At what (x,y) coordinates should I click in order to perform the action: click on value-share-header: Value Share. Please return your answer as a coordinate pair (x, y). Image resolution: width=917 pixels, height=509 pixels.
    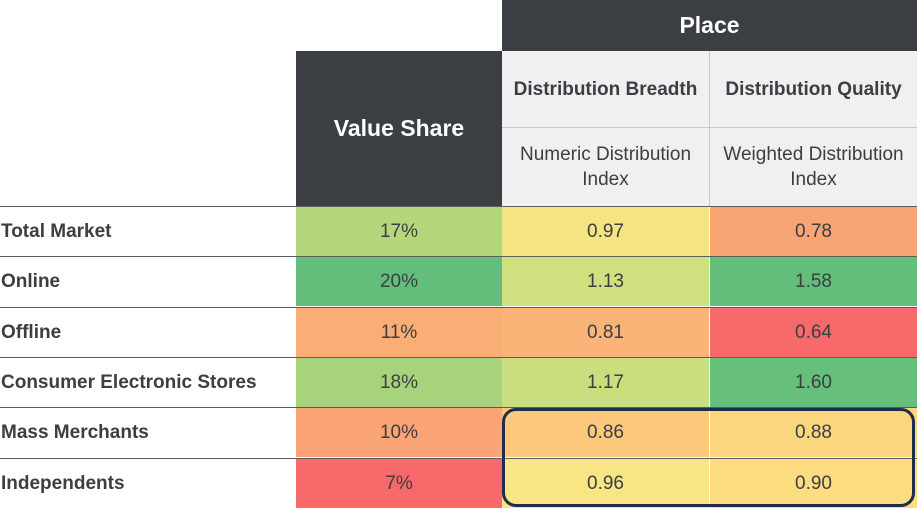
    Looking at the image, I should click on (399, 128).